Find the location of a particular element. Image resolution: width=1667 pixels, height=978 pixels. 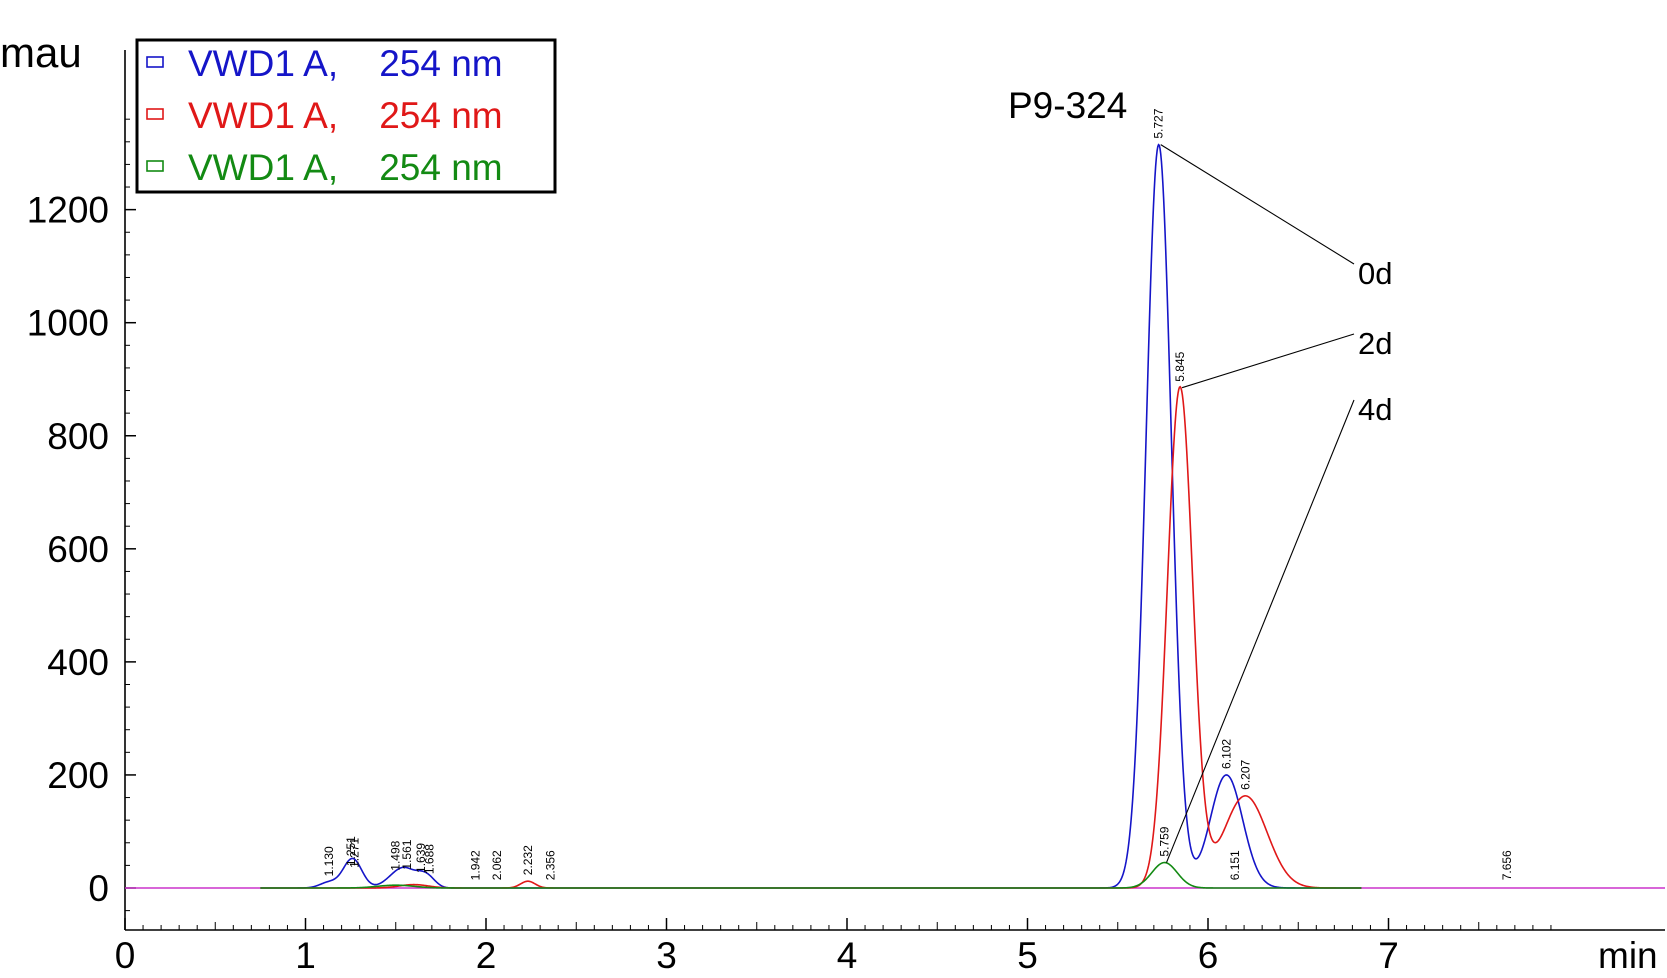

y-tick-label: 800 is located at coordinates (78, 436).